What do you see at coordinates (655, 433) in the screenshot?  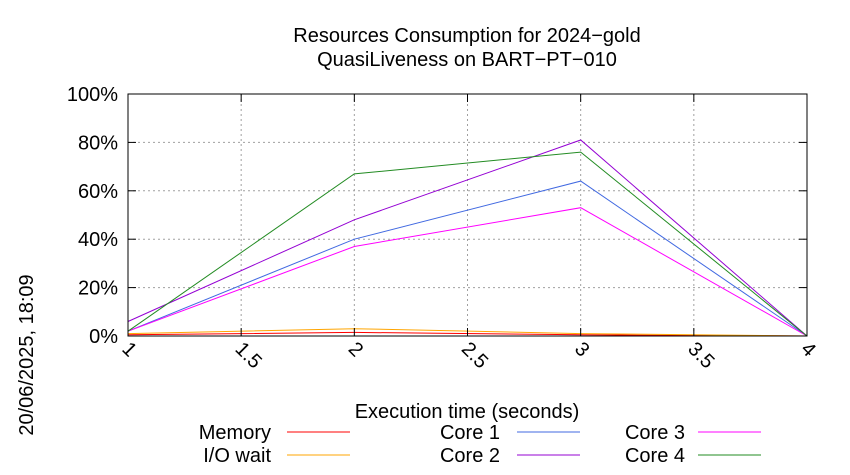 I see `legend-label: Core 3` at bounding box center [655, 433].